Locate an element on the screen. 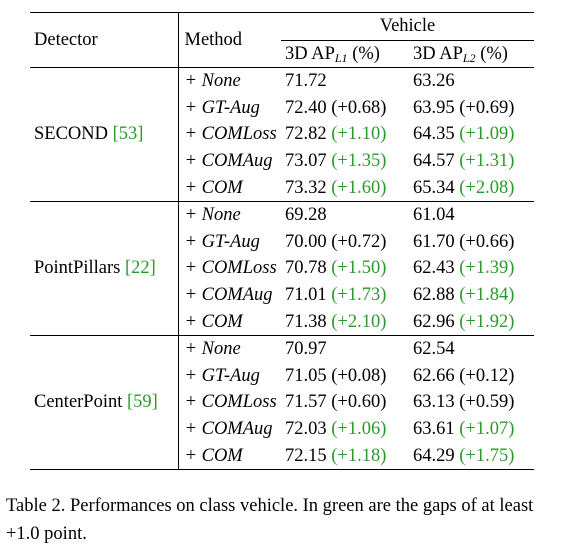 The width and height of the screenshot is (569, 557). ap-l2-cell: 62.96 (+1.92) is located at coordinates (471, 322).